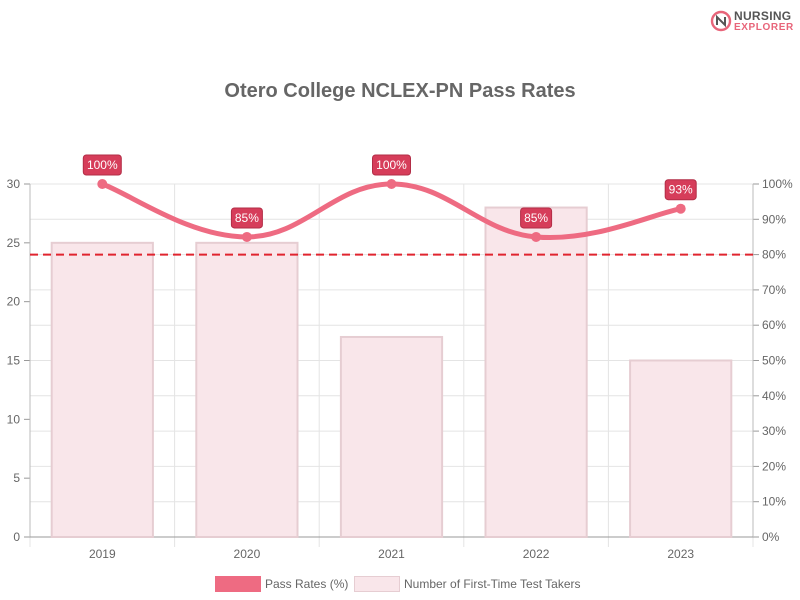 The height and width of the screenshot is (600, 800). What do you see at coordinates (377, 584) in the screenshot?
I see `legend-swatch-test-takers` at bounding box center [377, 584].